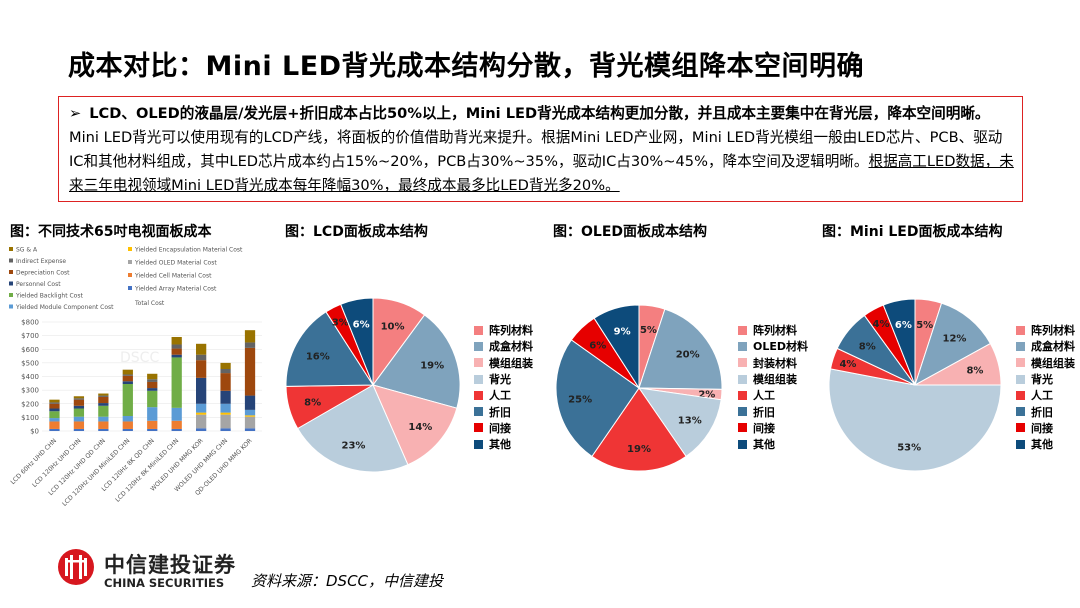 The height and width of the screenshot is (608, 1080). What do you see at coordinates (903, 325) in the screenshot?
I see `pie-data-label: 6%` at bounding box center [903, 325].